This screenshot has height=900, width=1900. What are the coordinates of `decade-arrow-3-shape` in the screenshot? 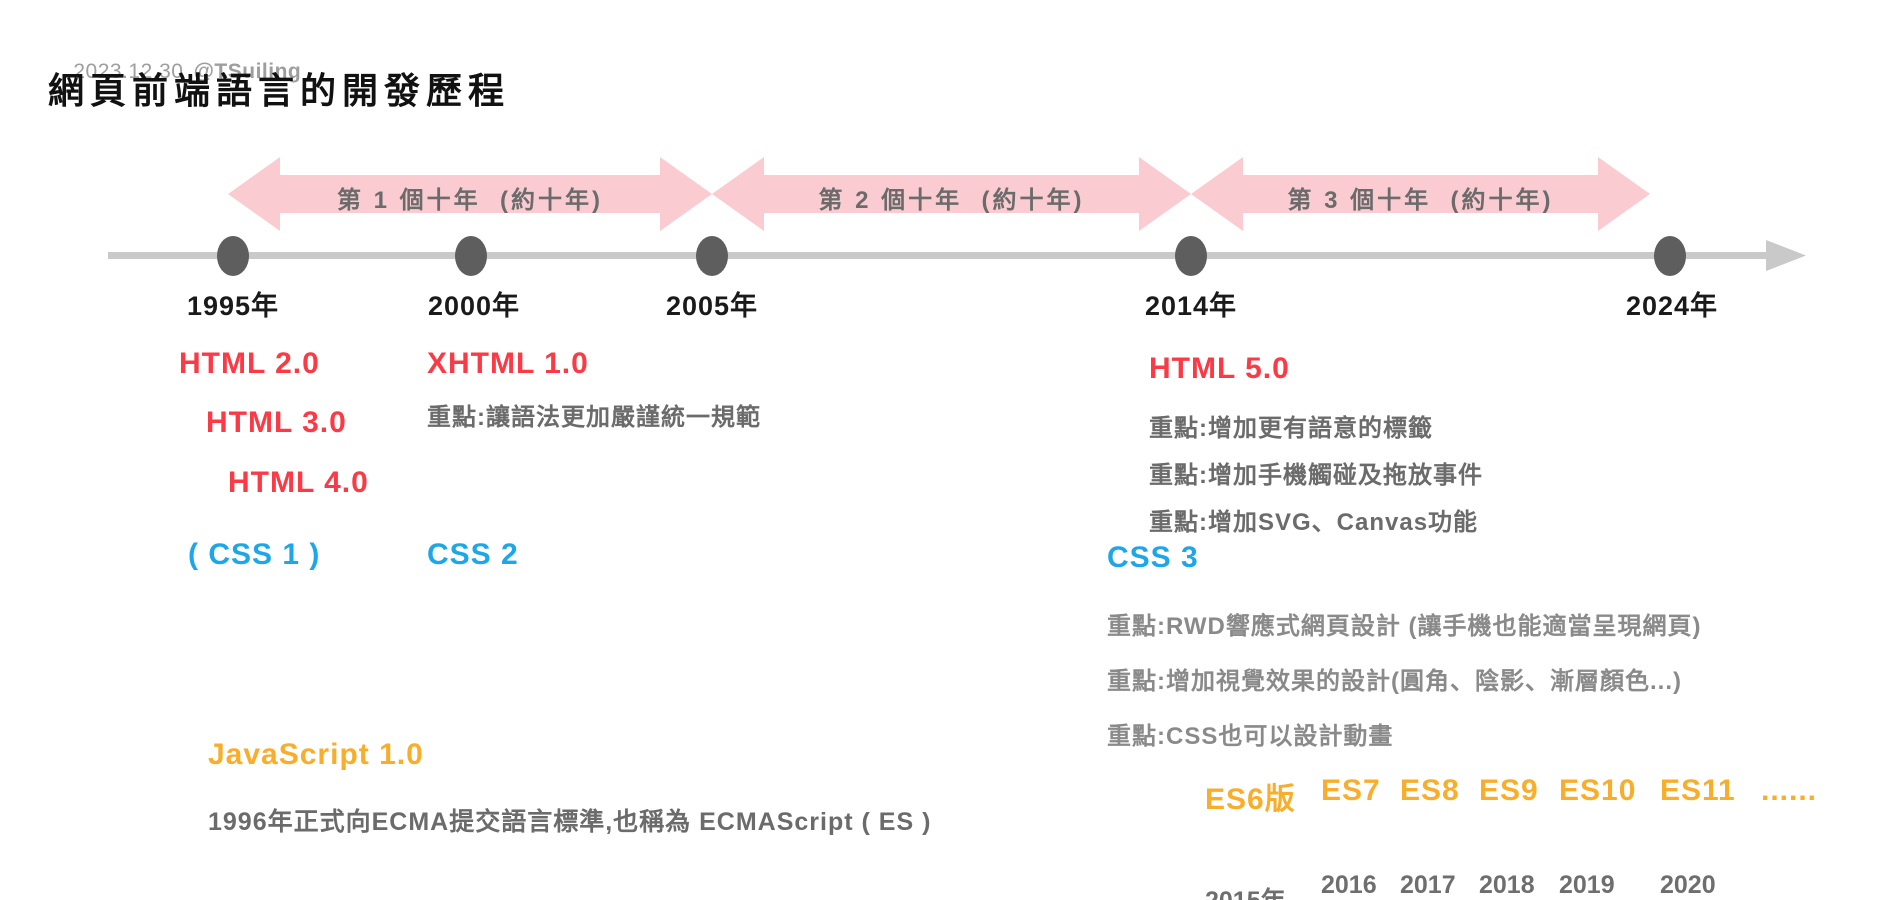 It's located at (1420, 194).